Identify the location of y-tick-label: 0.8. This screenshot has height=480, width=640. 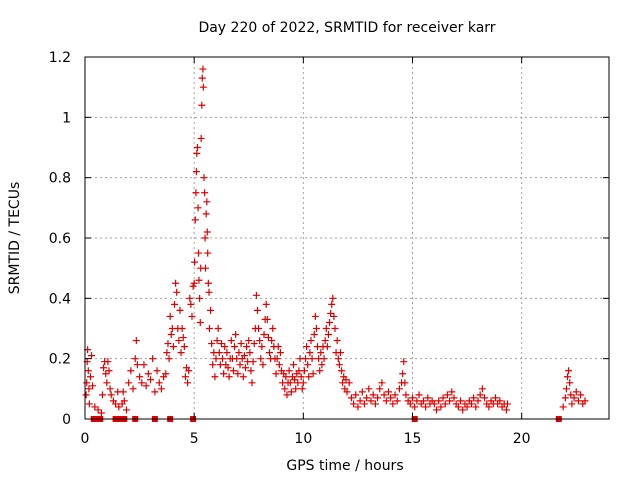
(60, 179).